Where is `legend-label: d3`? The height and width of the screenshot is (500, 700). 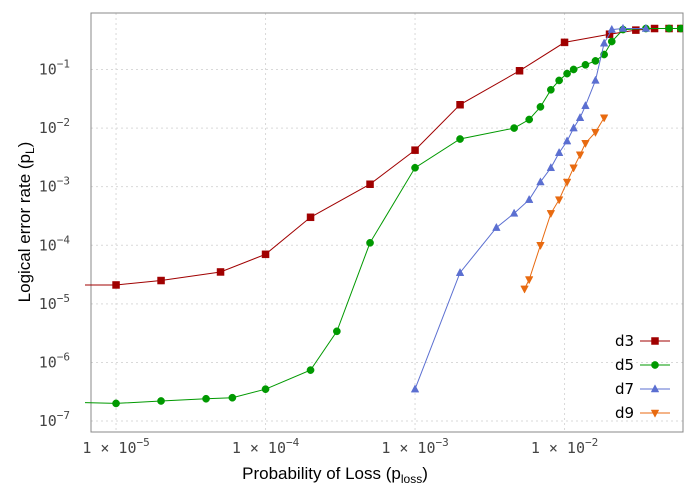
legend-label: d3 is located at coordinates (624, 341).